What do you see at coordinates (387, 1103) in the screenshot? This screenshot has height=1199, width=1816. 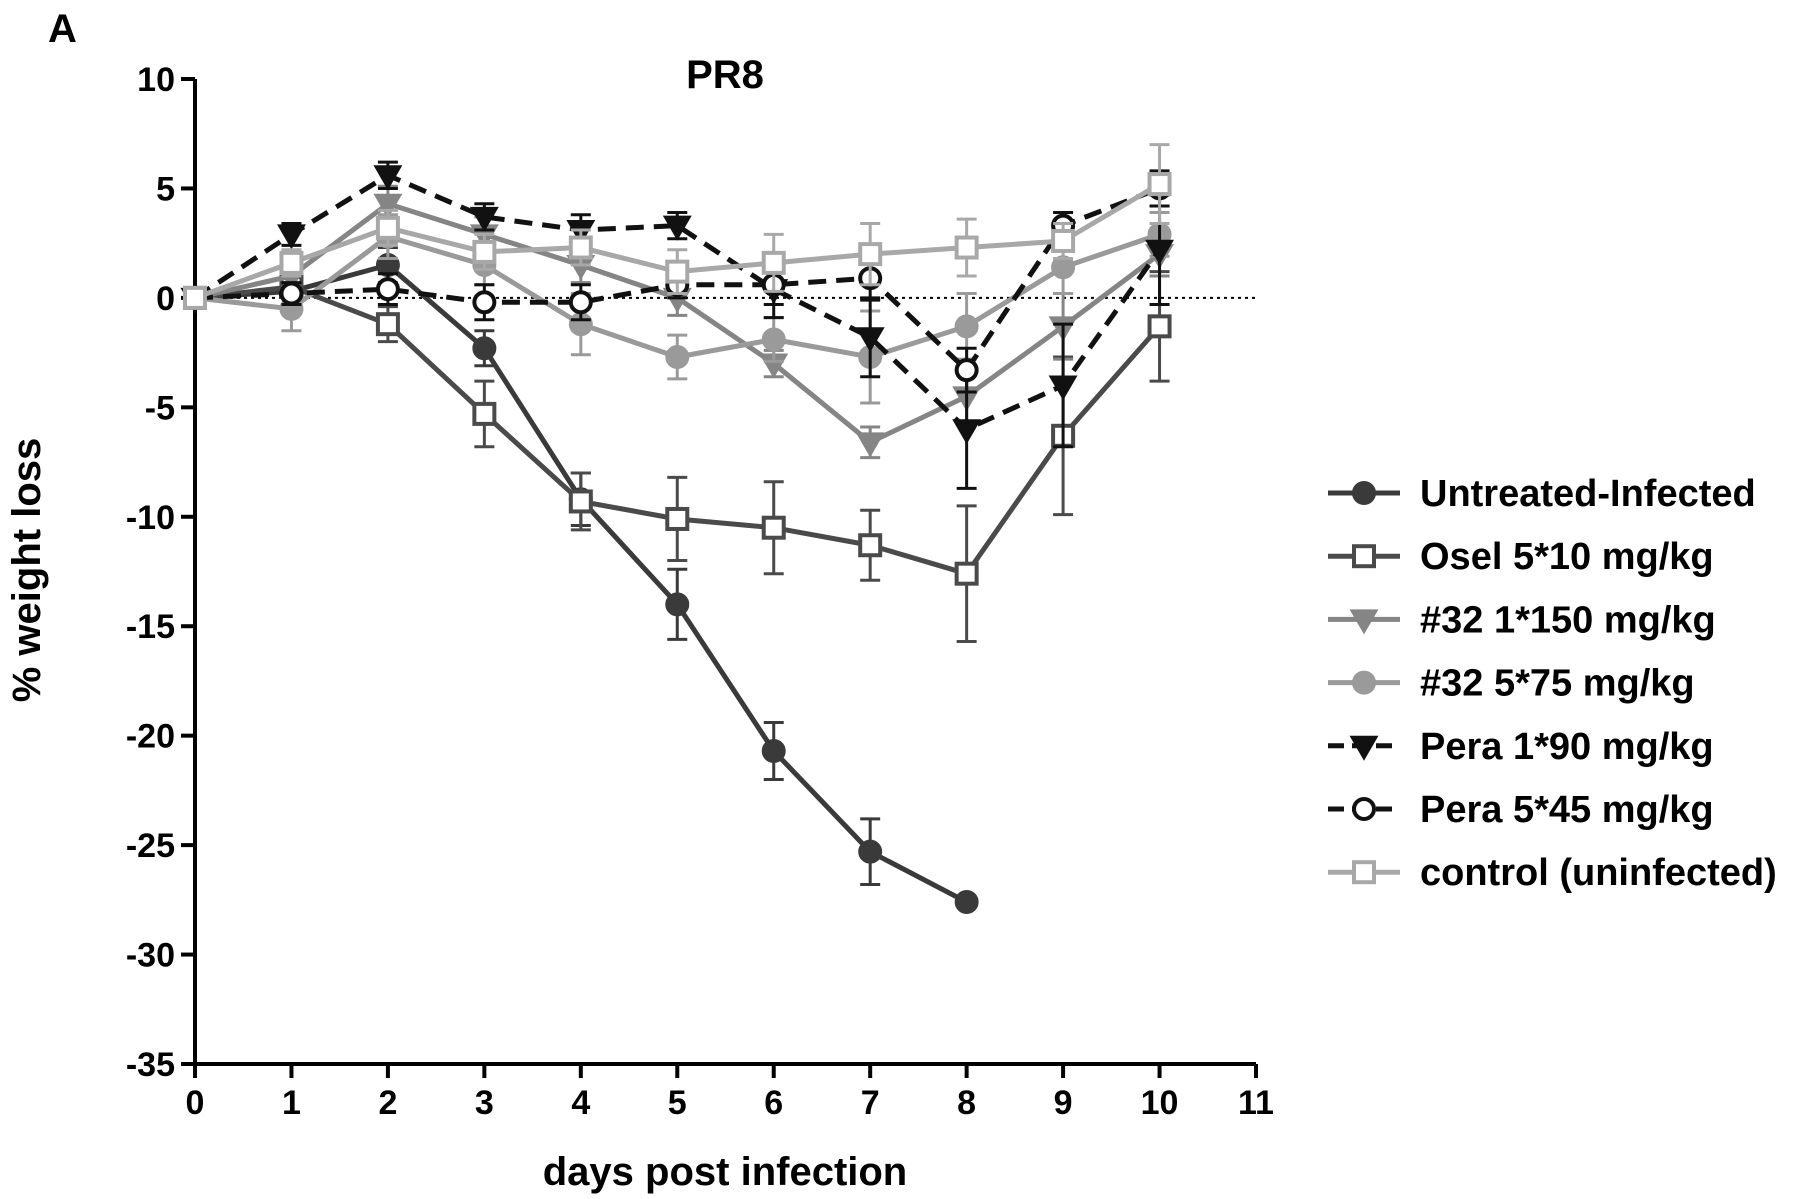 I see `x-tick-label: 2` at bounding box center [387, 1103].